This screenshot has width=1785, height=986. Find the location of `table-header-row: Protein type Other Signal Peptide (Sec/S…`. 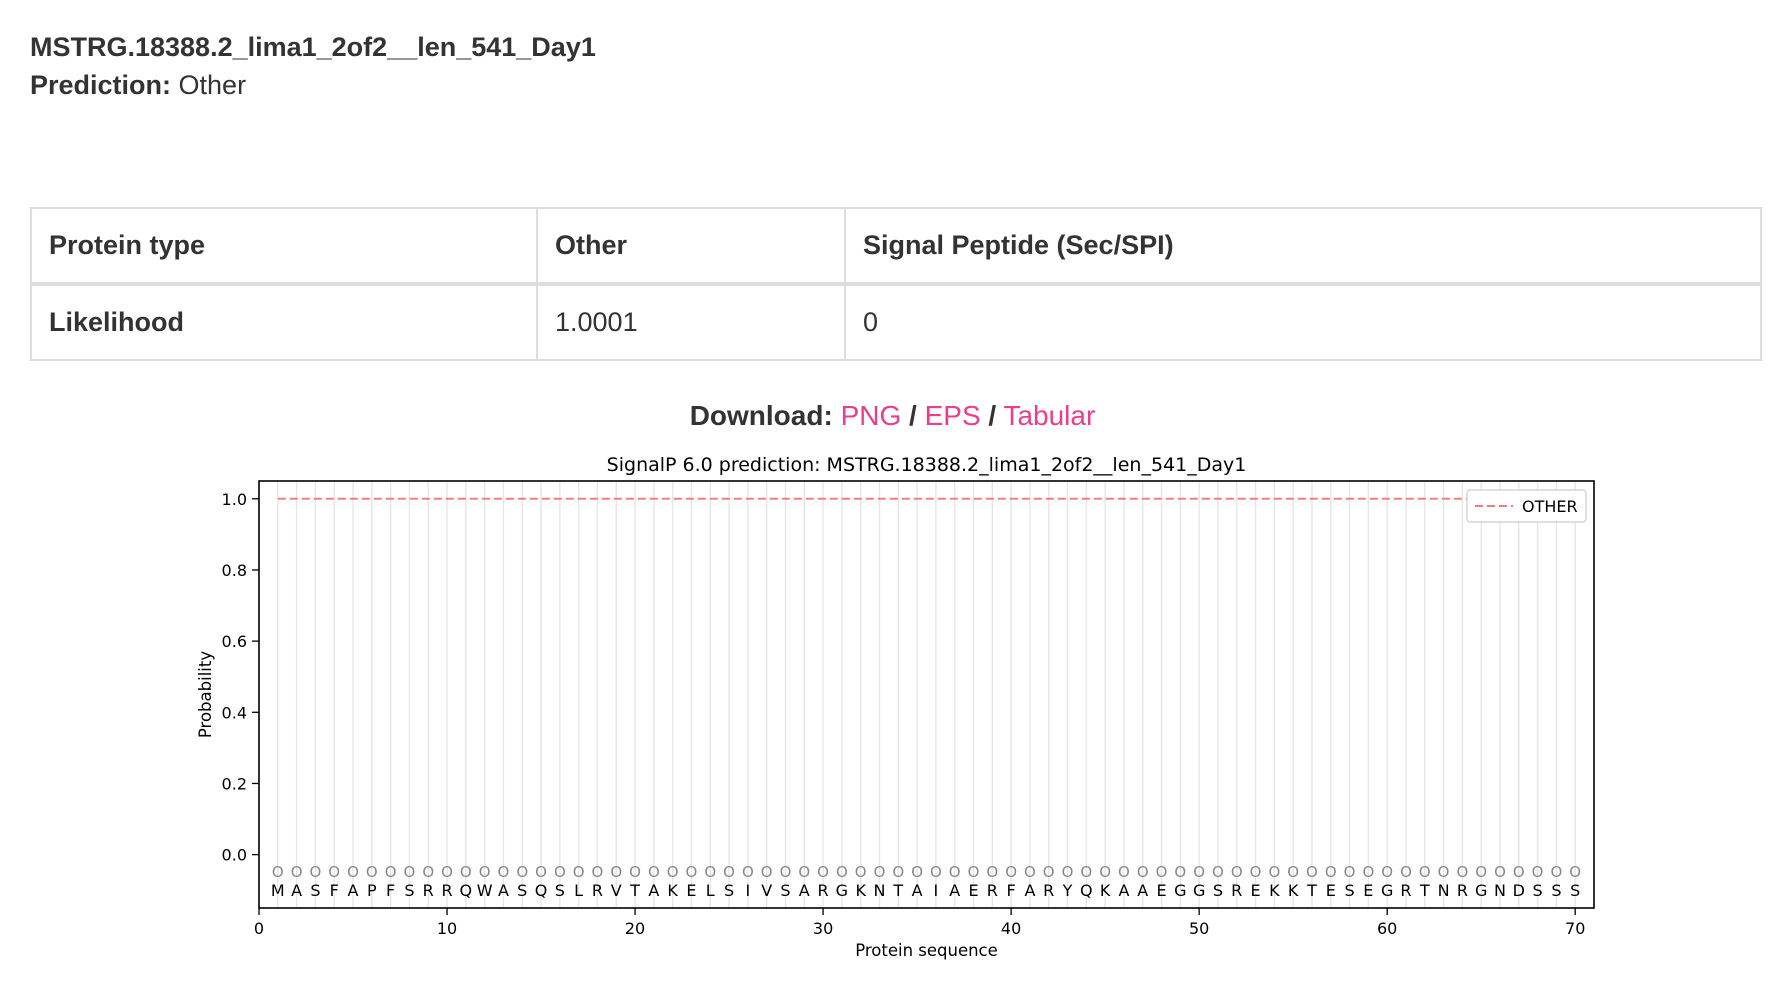

table-header-row: Protein type Other Signal Peptide (Sec/S… is located at coordinates (896, 246).